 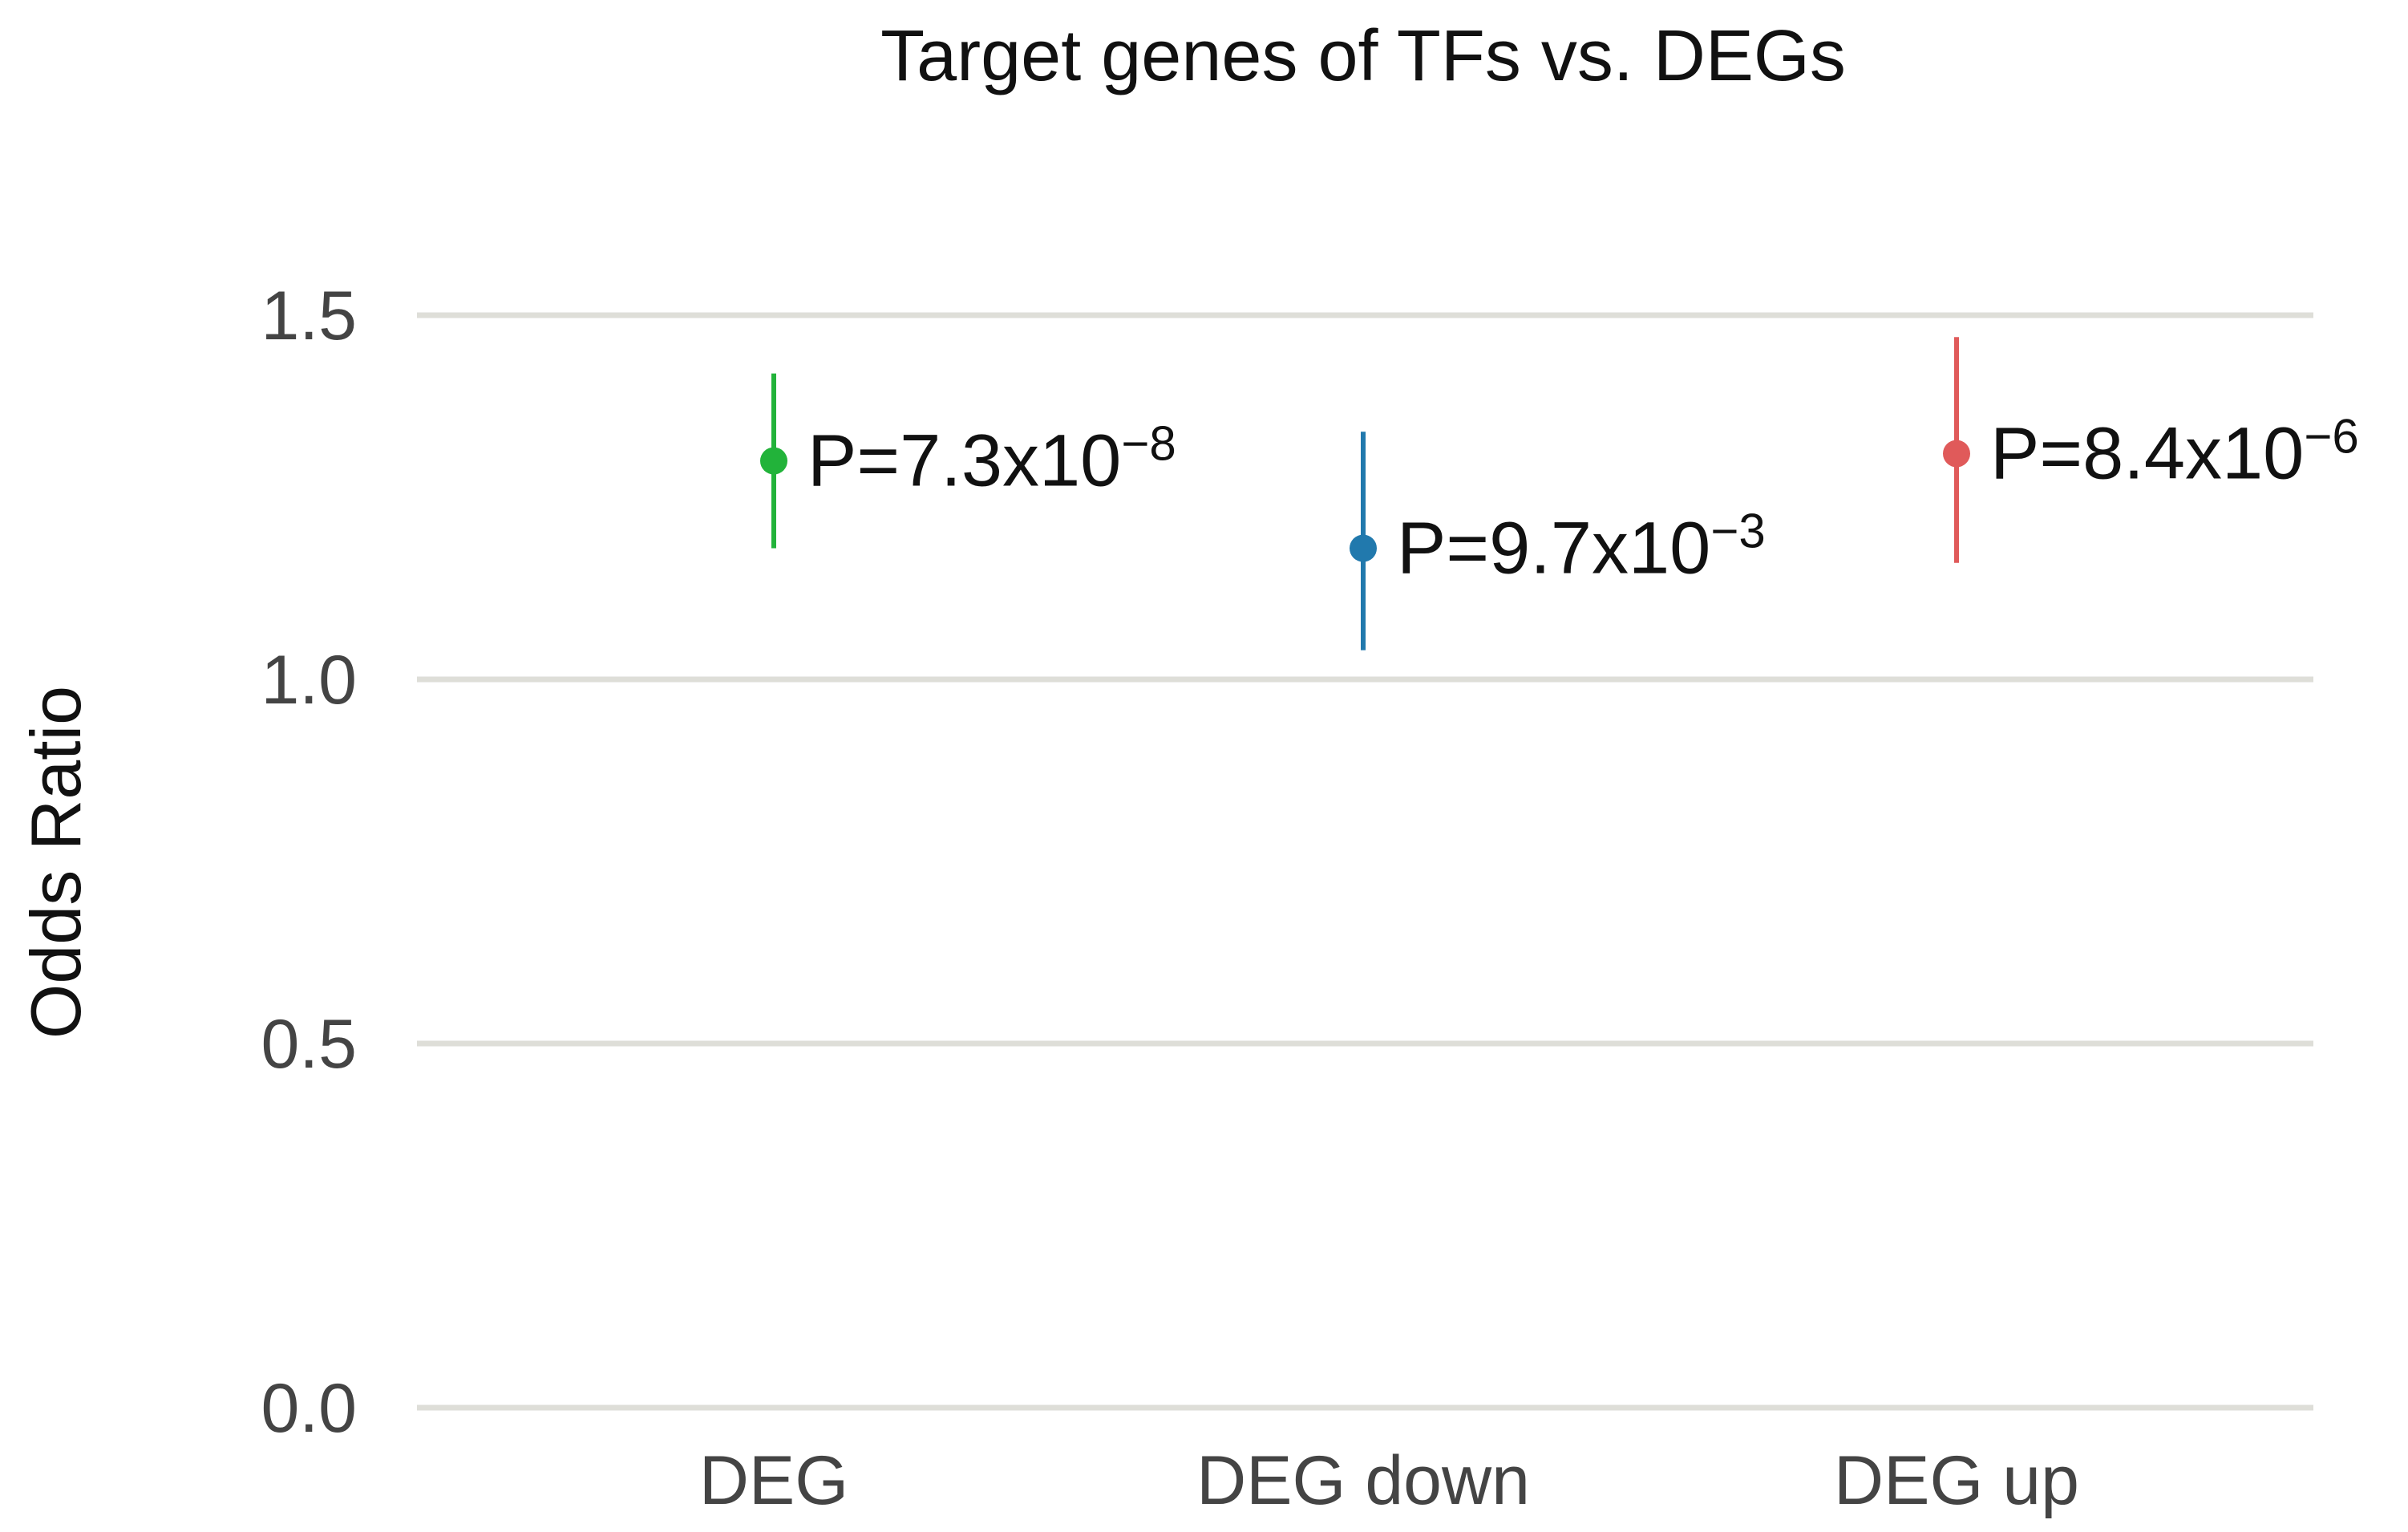 What do you see at coordinates (1363, 1480) in the screenshot?
I see `x-tick-label: DEG down` at bounding box center [1363, 1480].